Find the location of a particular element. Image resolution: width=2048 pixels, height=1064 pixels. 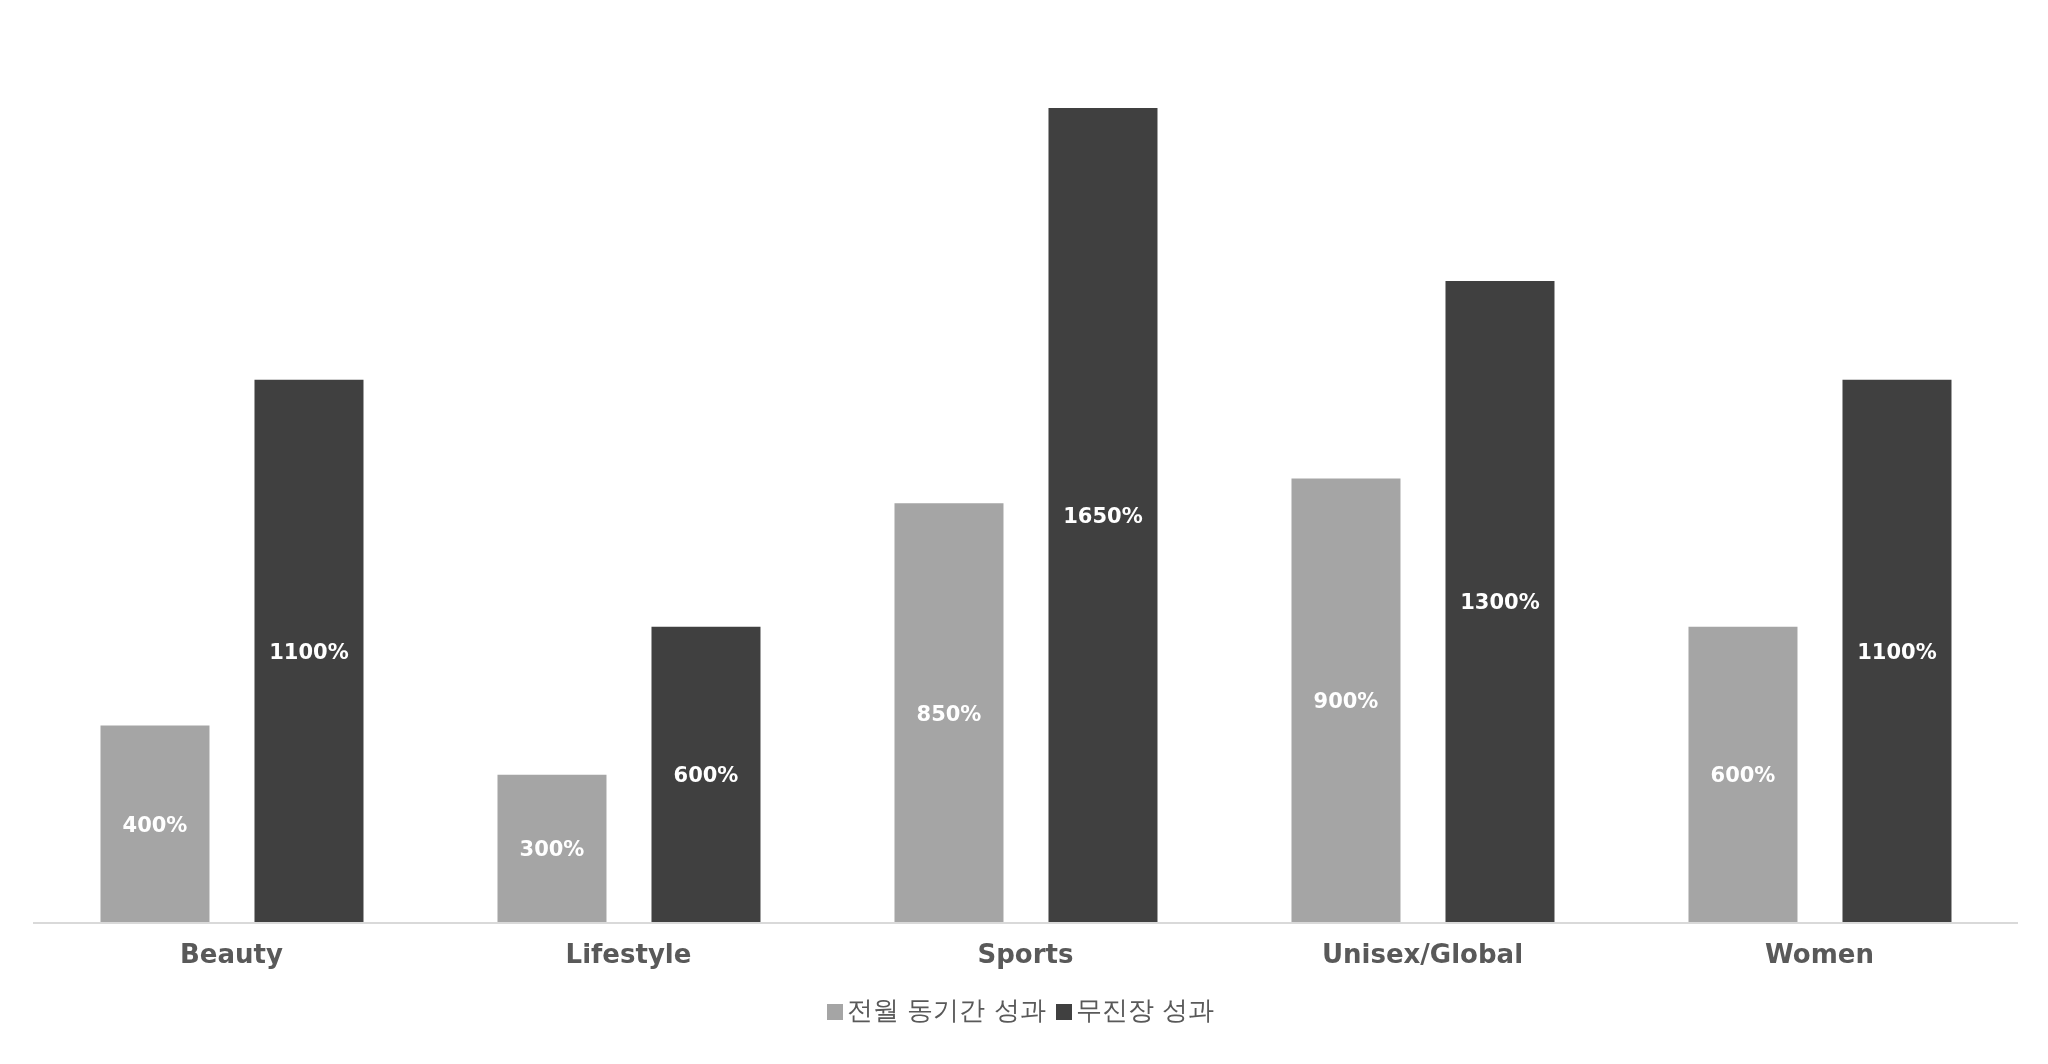

data-label: 1650% is located at coordinates (1103, 515).